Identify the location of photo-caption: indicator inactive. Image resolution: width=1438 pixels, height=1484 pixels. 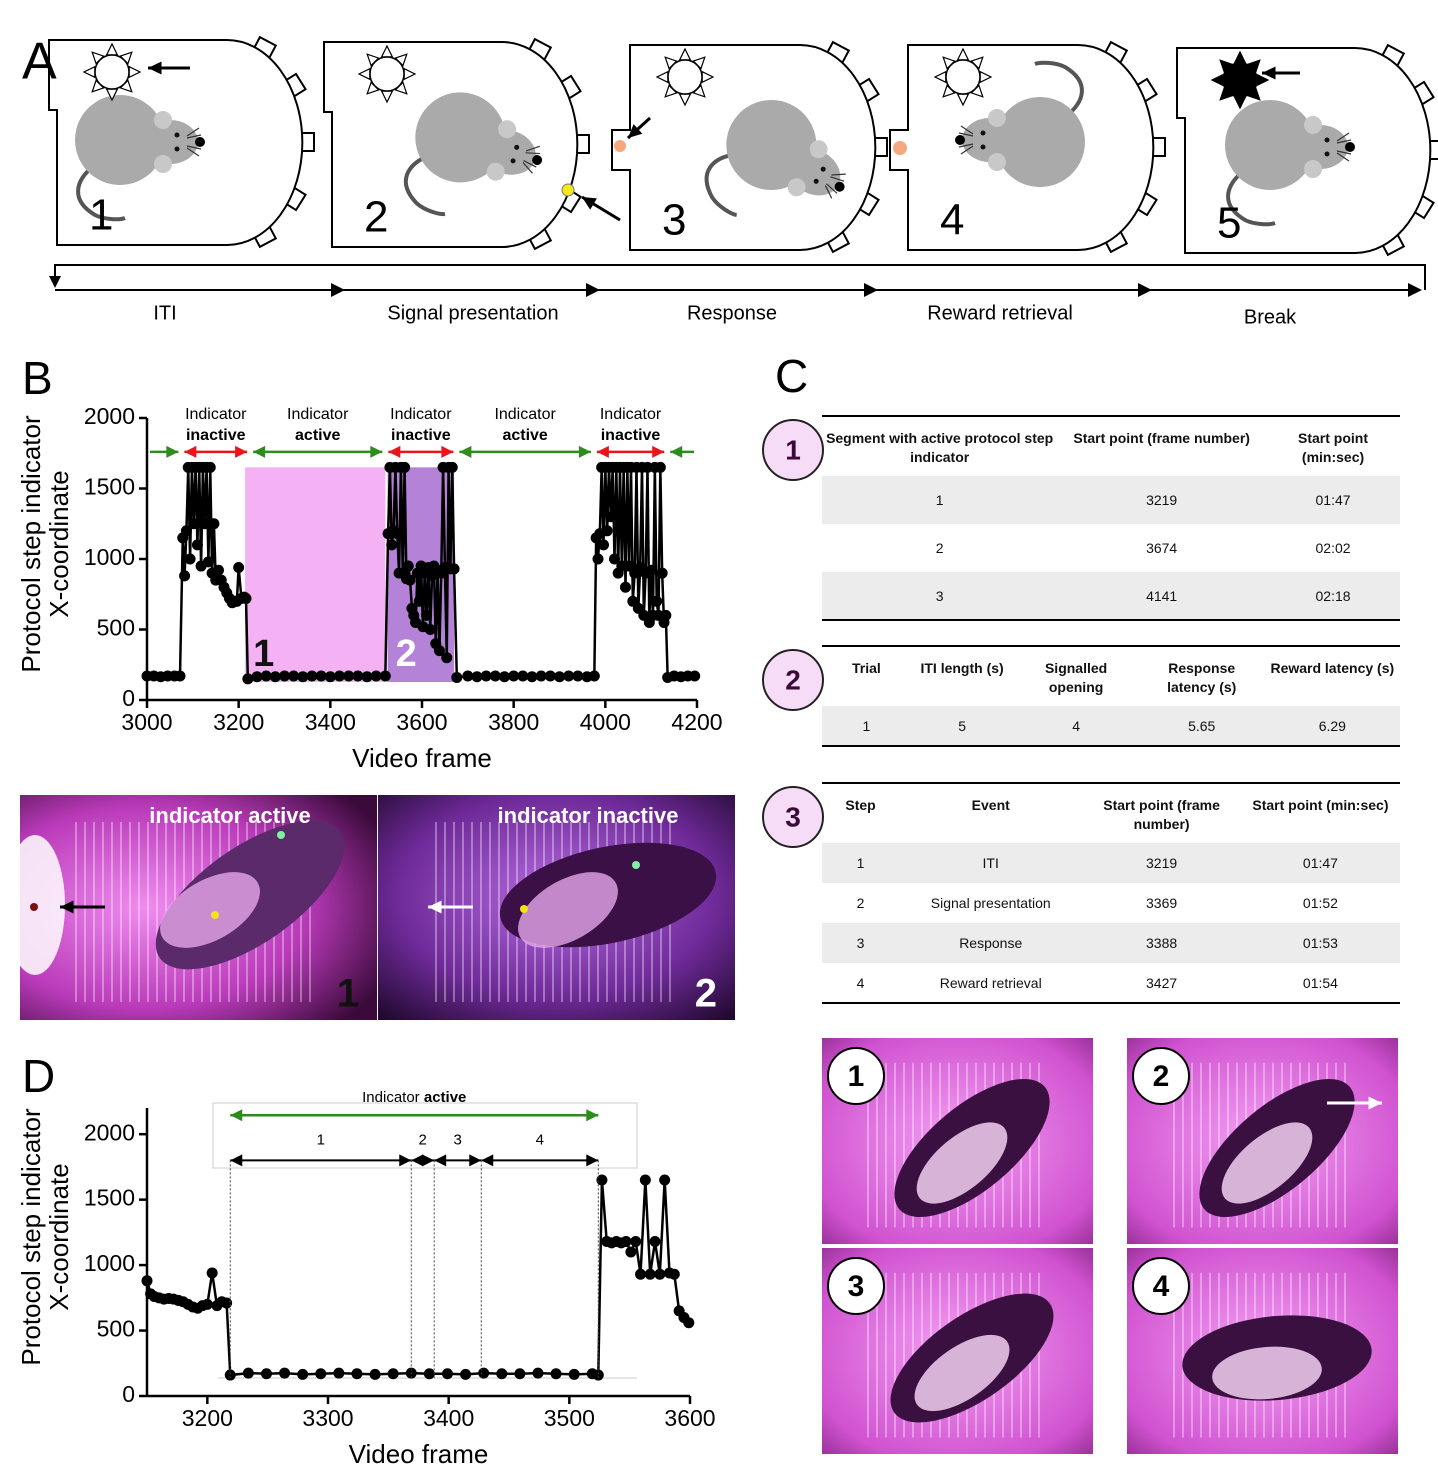
(588, 815).